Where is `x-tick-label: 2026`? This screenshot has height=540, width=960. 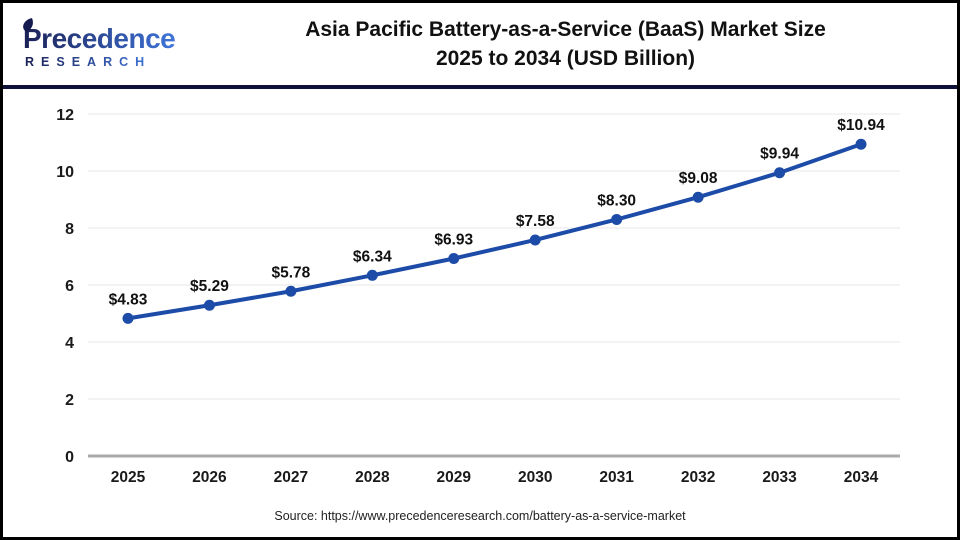
x-tick-label: 2026 is located at coordinates (209, 477).